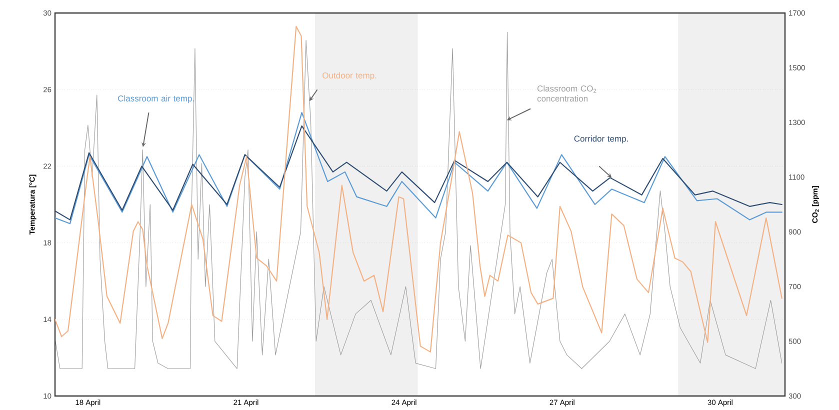 Image resolution: width=839 pixels, height=410 pixels. What do you see at coordinates (349, 76) in the screenshot?
I see `text: Outdoor temp.` at bounding box center [349, 76].